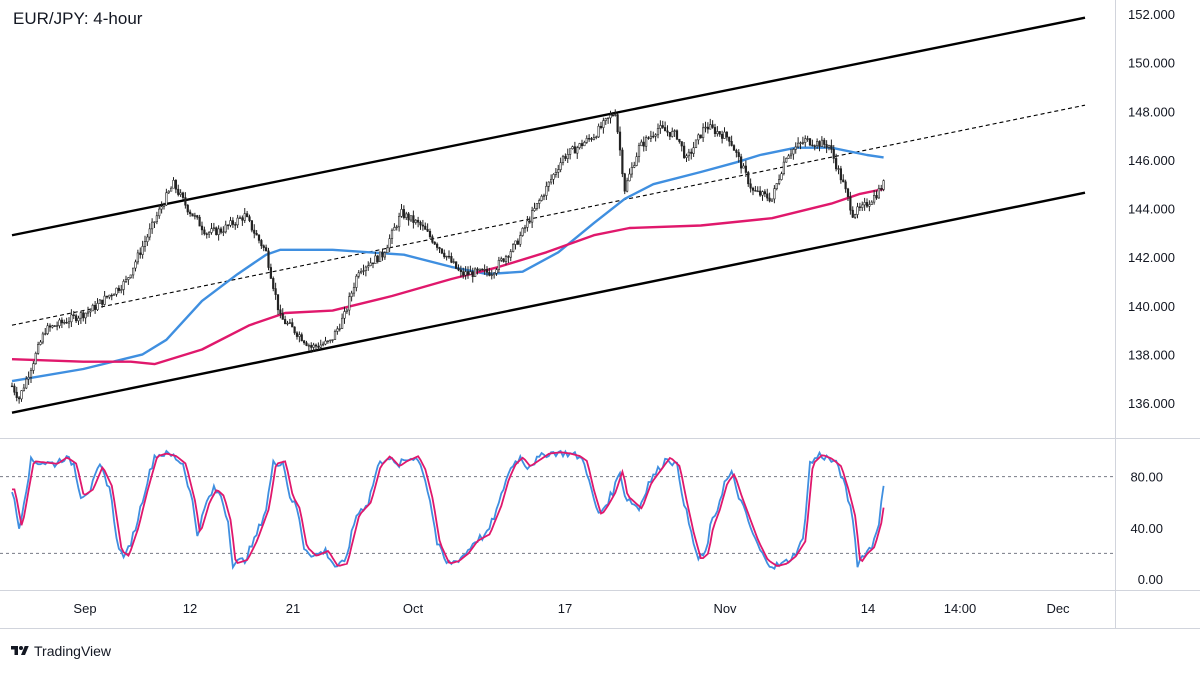  Describe the element at coordinates (565, 608) in the screenshot. I see `time-tick-label: 17` at that location.